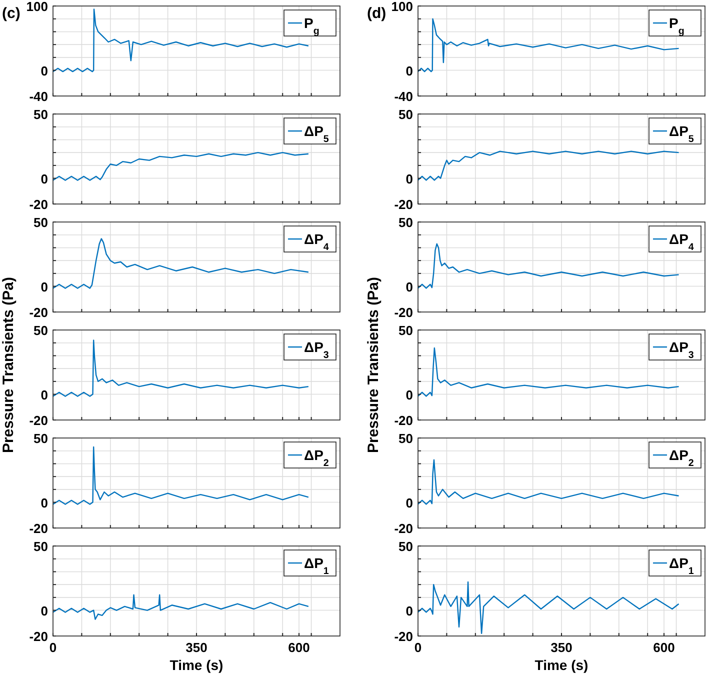  Describe the element at coordinates (376, 13) in the screenshot. I see `chart-title: (d)` at that location.